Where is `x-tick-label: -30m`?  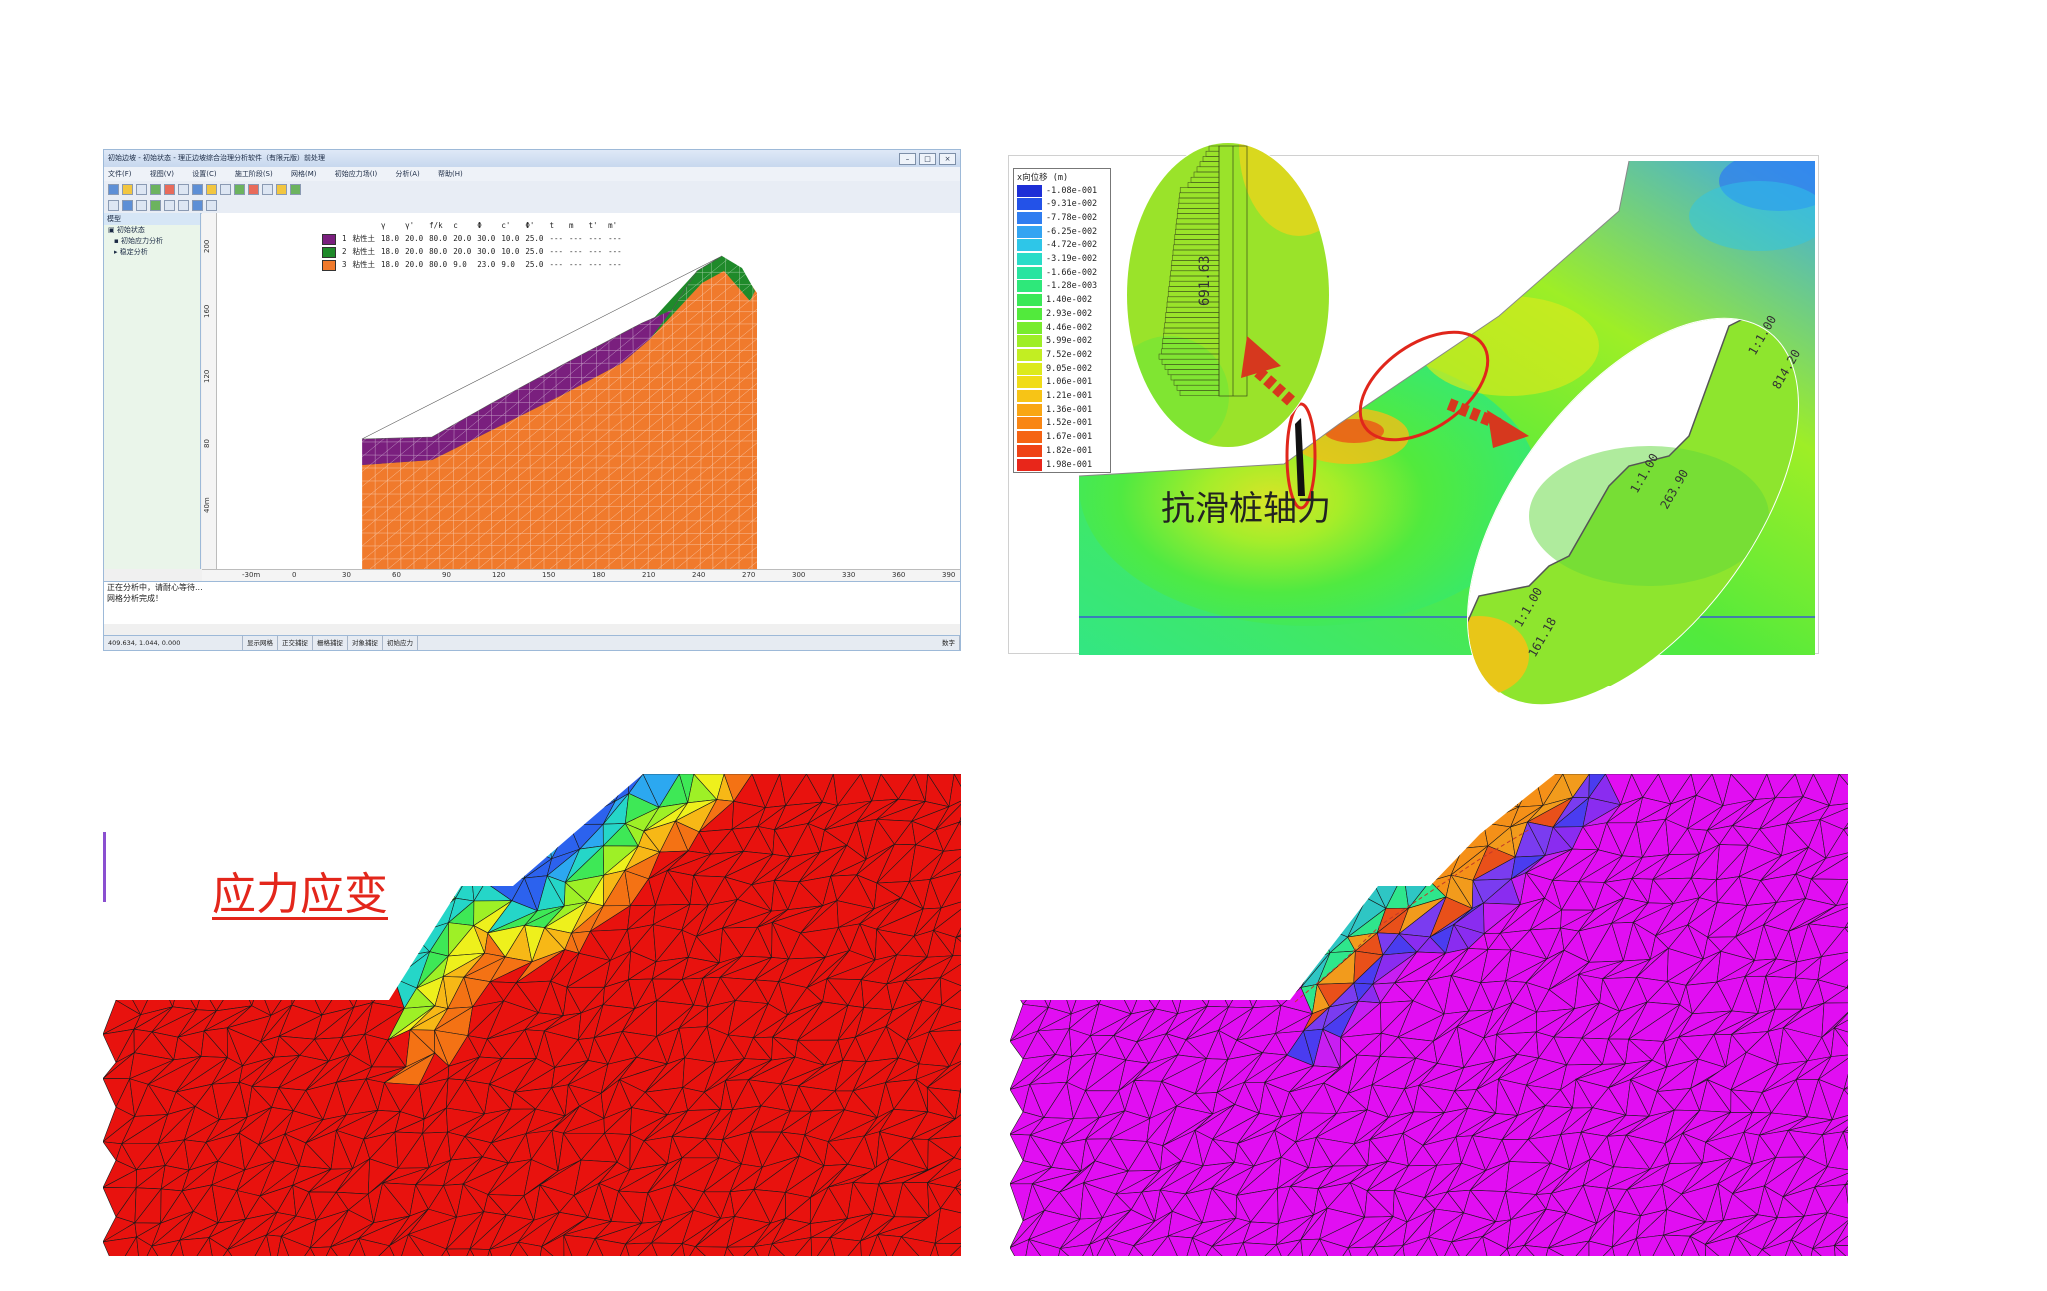 x-tick-label: -30m is located at coordinates (251, 575).